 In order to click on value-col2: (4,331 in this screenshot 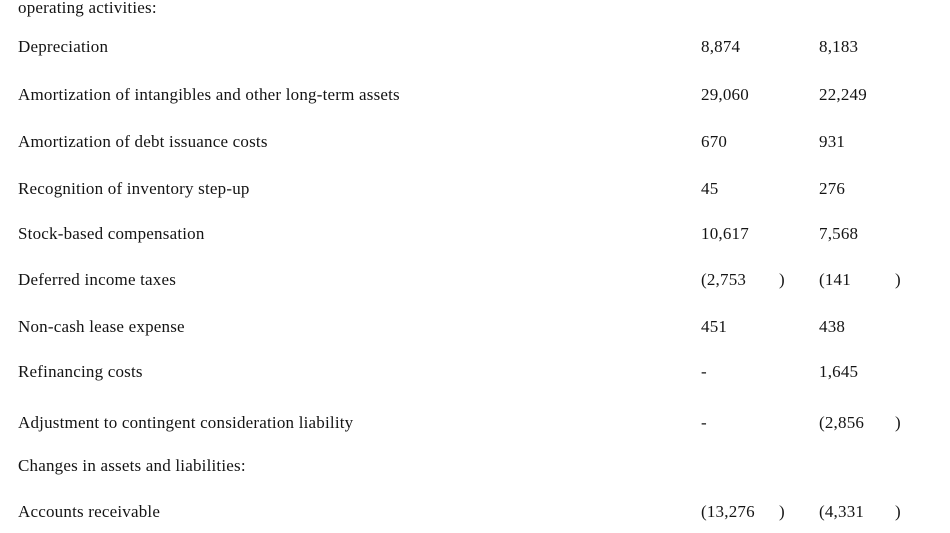, I will do `click(842, 511)`.